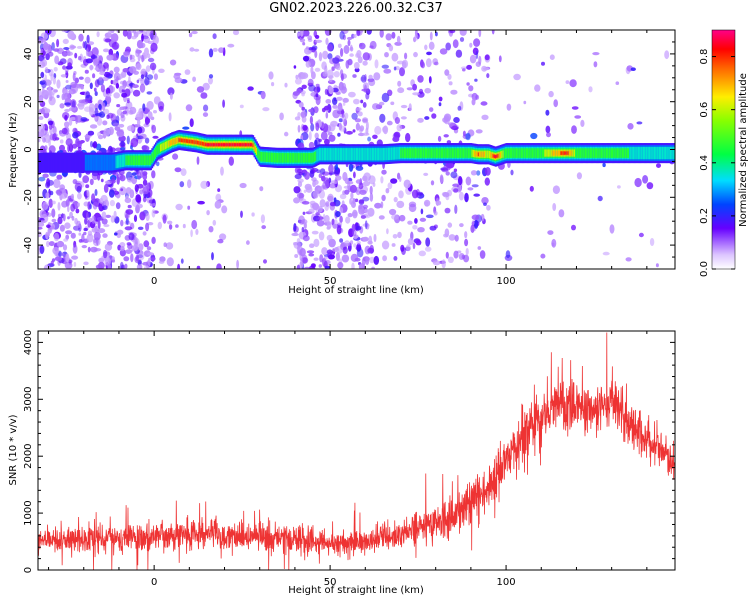  I want to click on spectrogram-trace-cell-2043, so click(633, 153).